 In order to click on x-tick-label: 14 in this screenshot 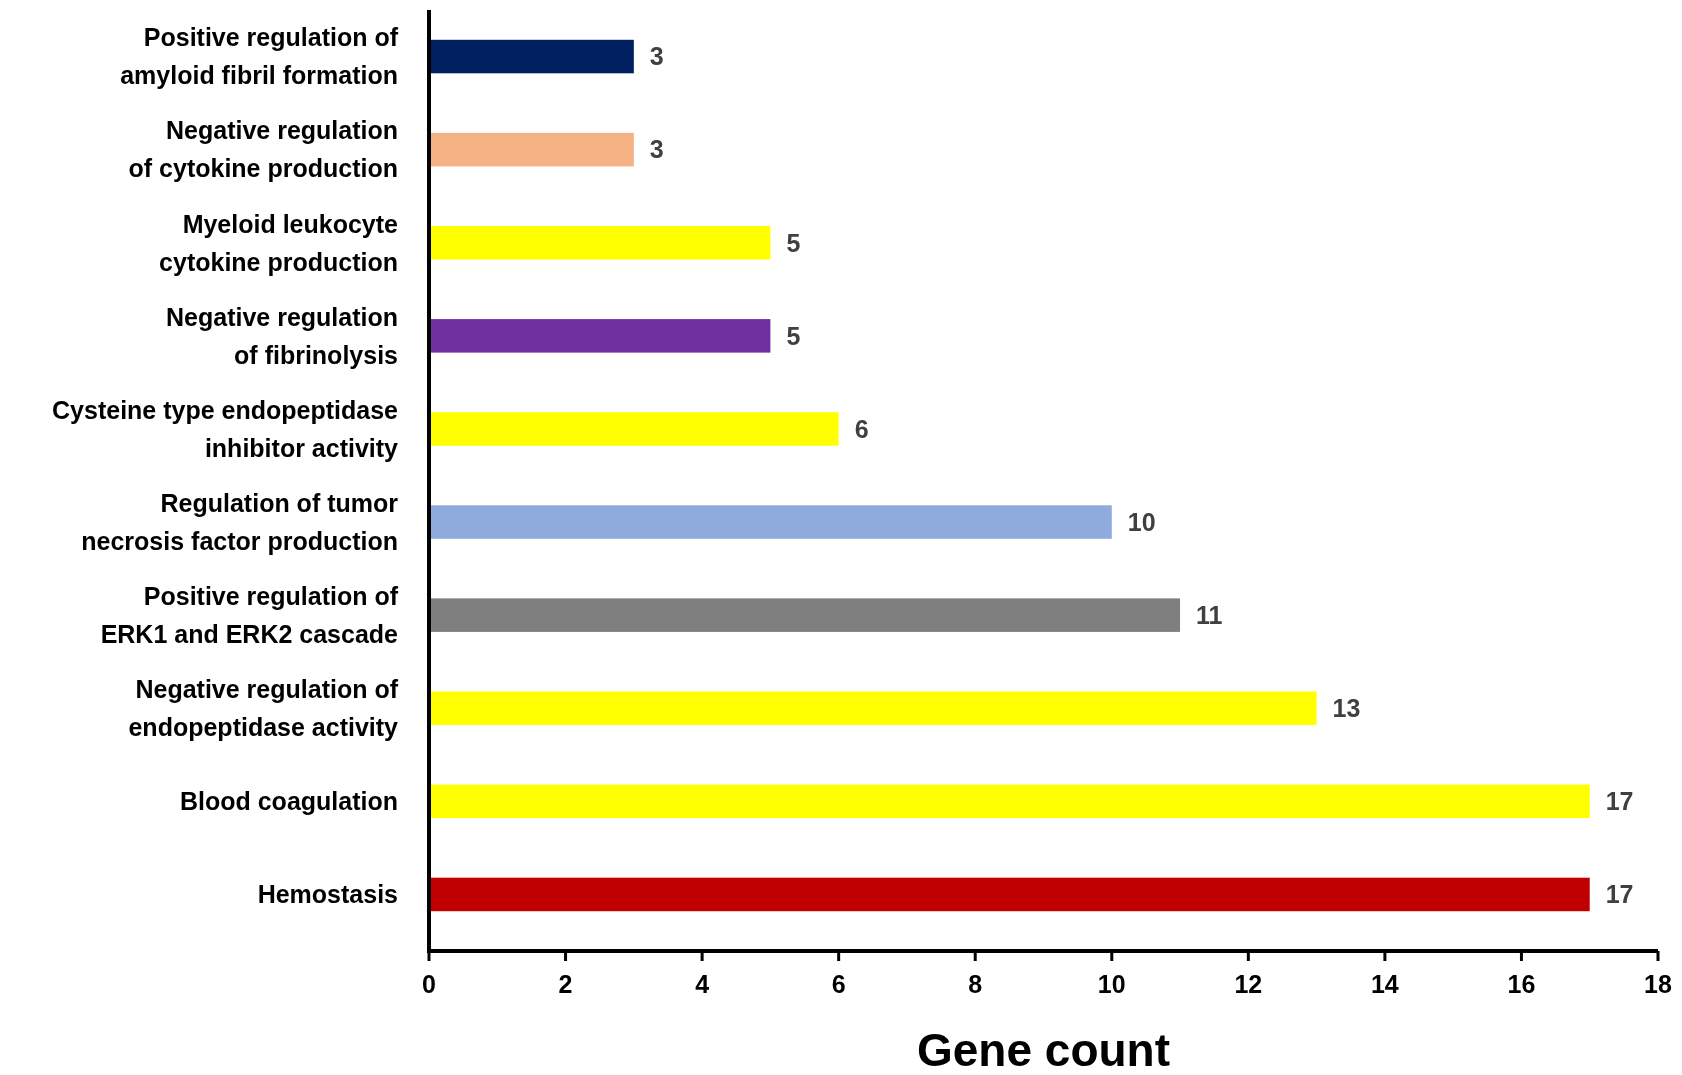, I will do `click(1384, 984)`.